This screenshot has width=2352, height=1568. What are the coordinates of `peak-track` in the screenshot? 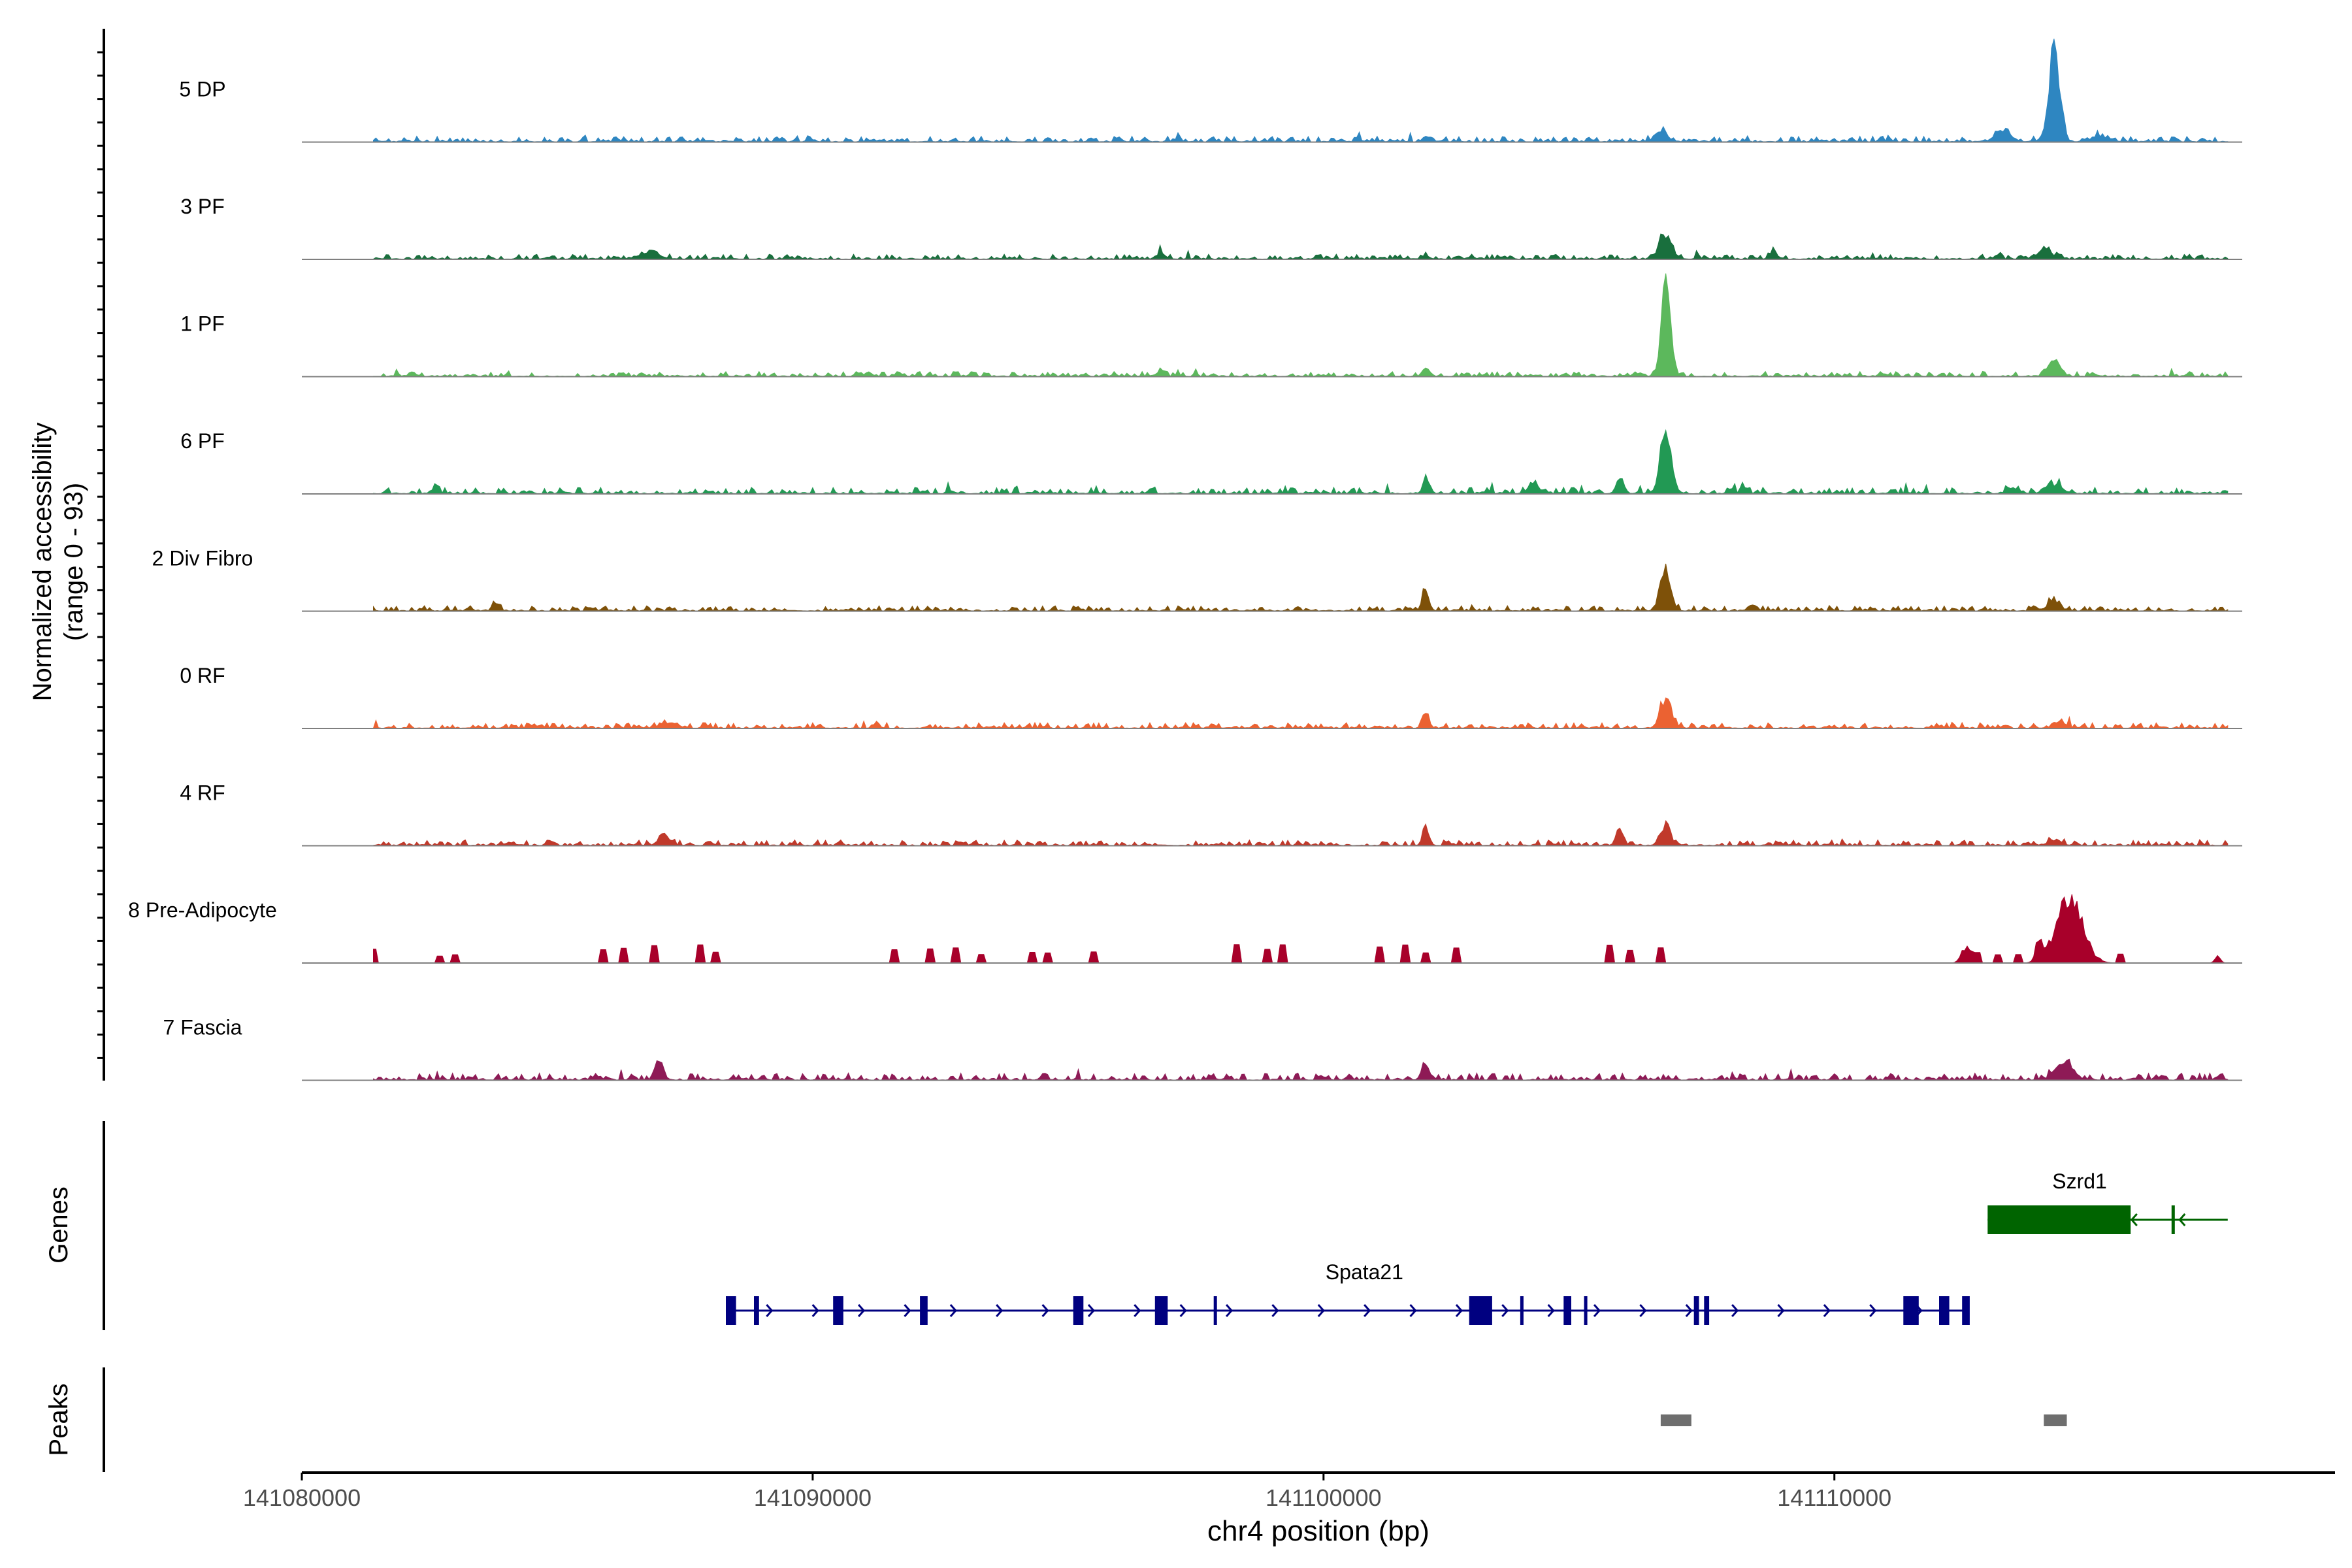 It's located at (1863, 1420).